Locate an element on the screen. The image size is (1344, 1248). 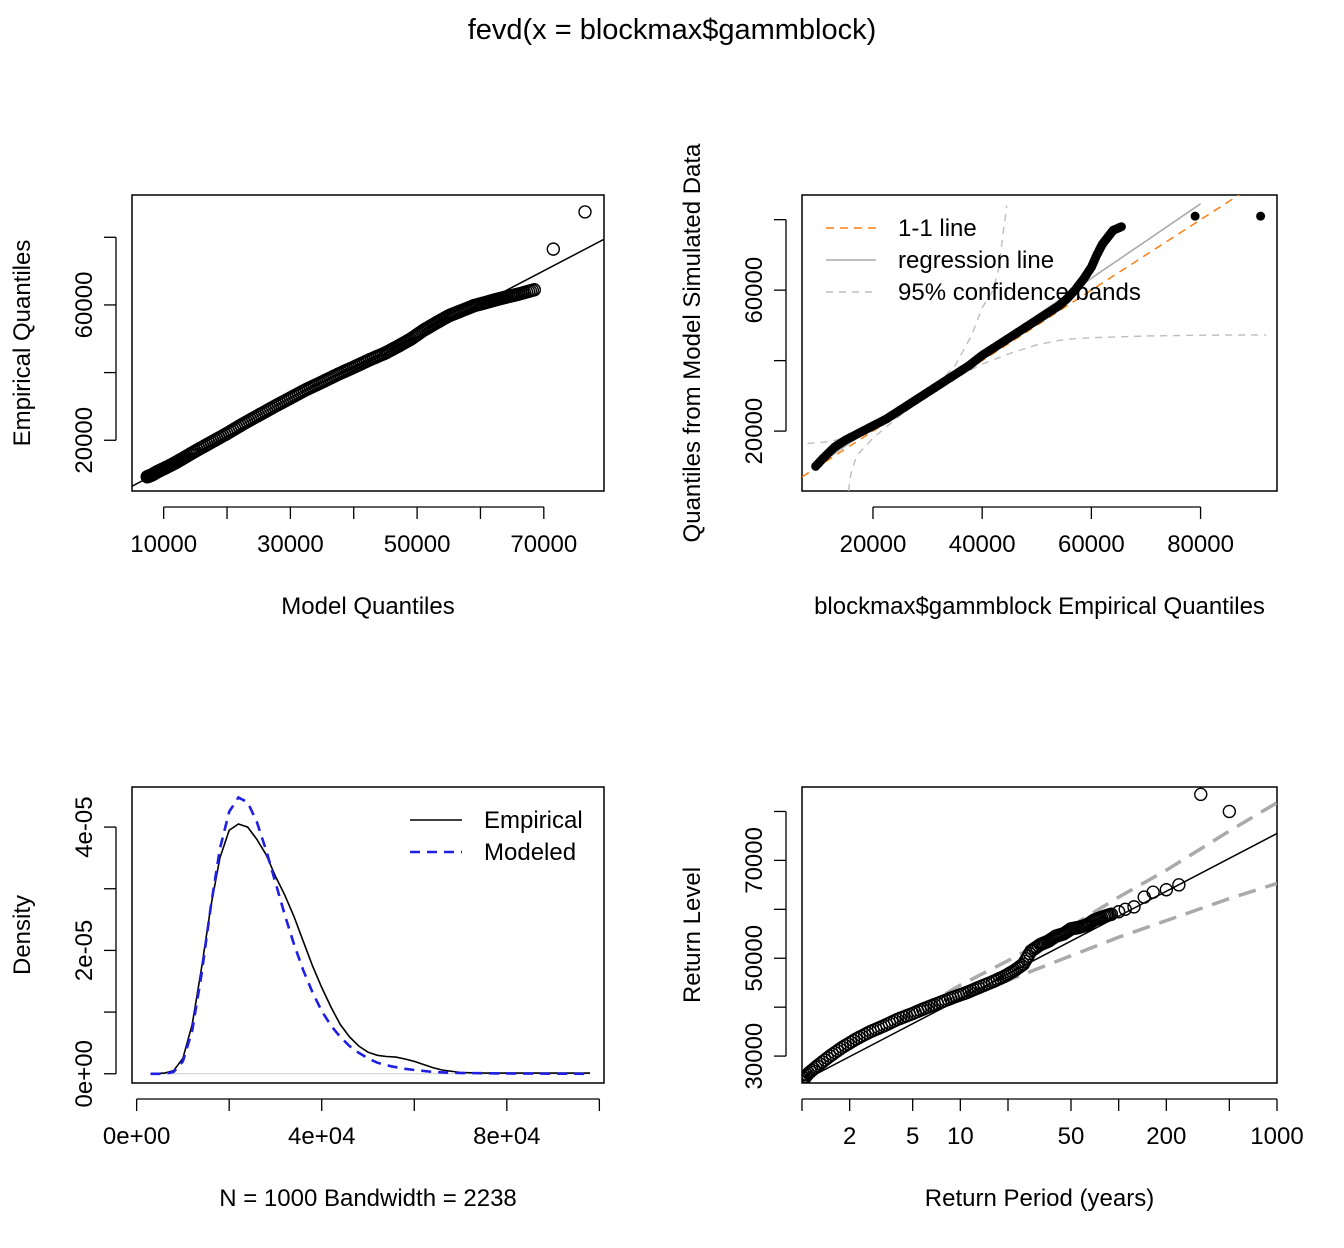
x-tick-label: 0e+00 is located at coordinates (136, 1136).